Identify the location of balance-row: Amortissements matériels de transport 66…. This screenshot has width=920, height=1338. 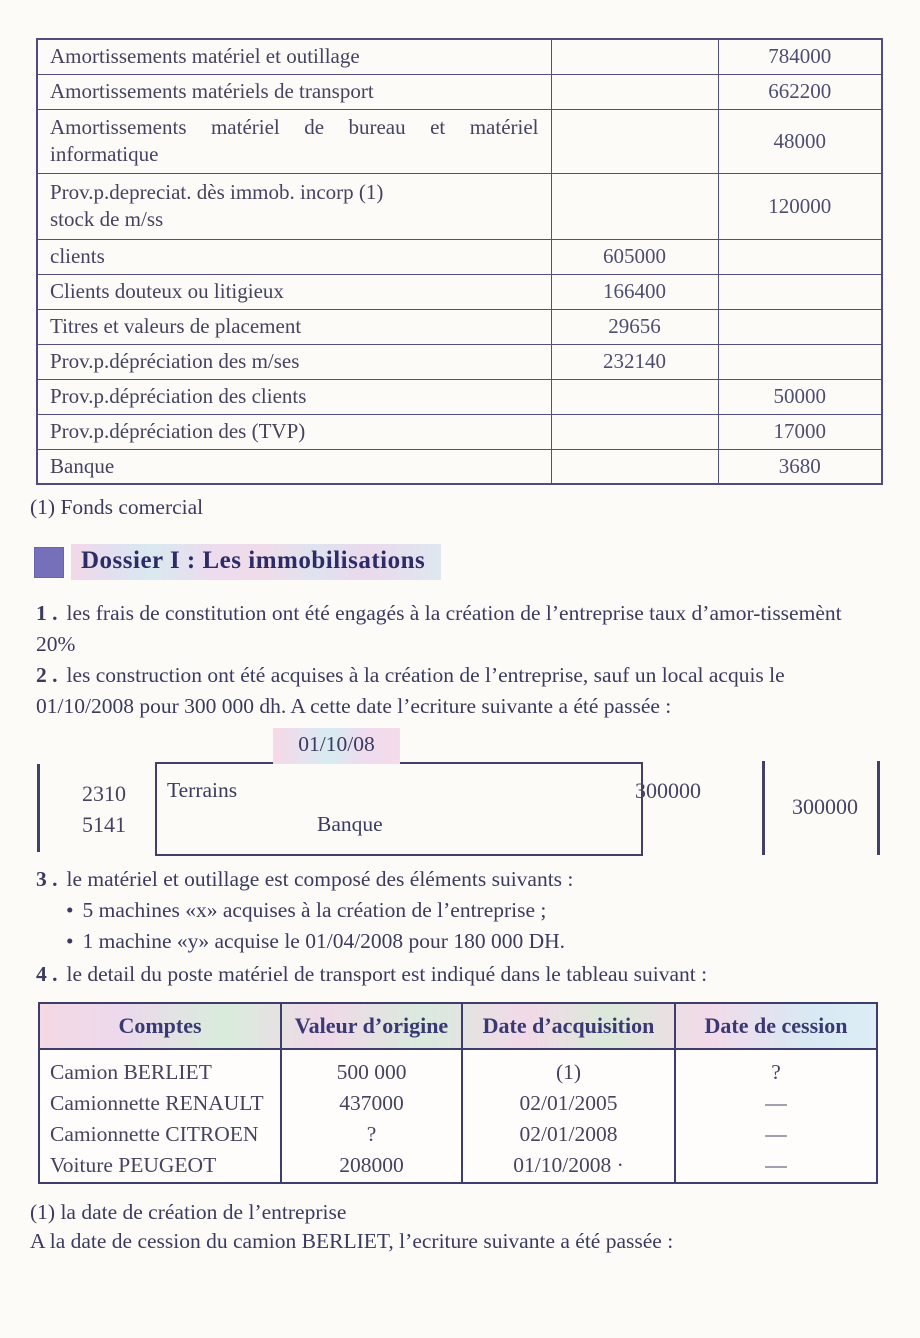
(459, 91).